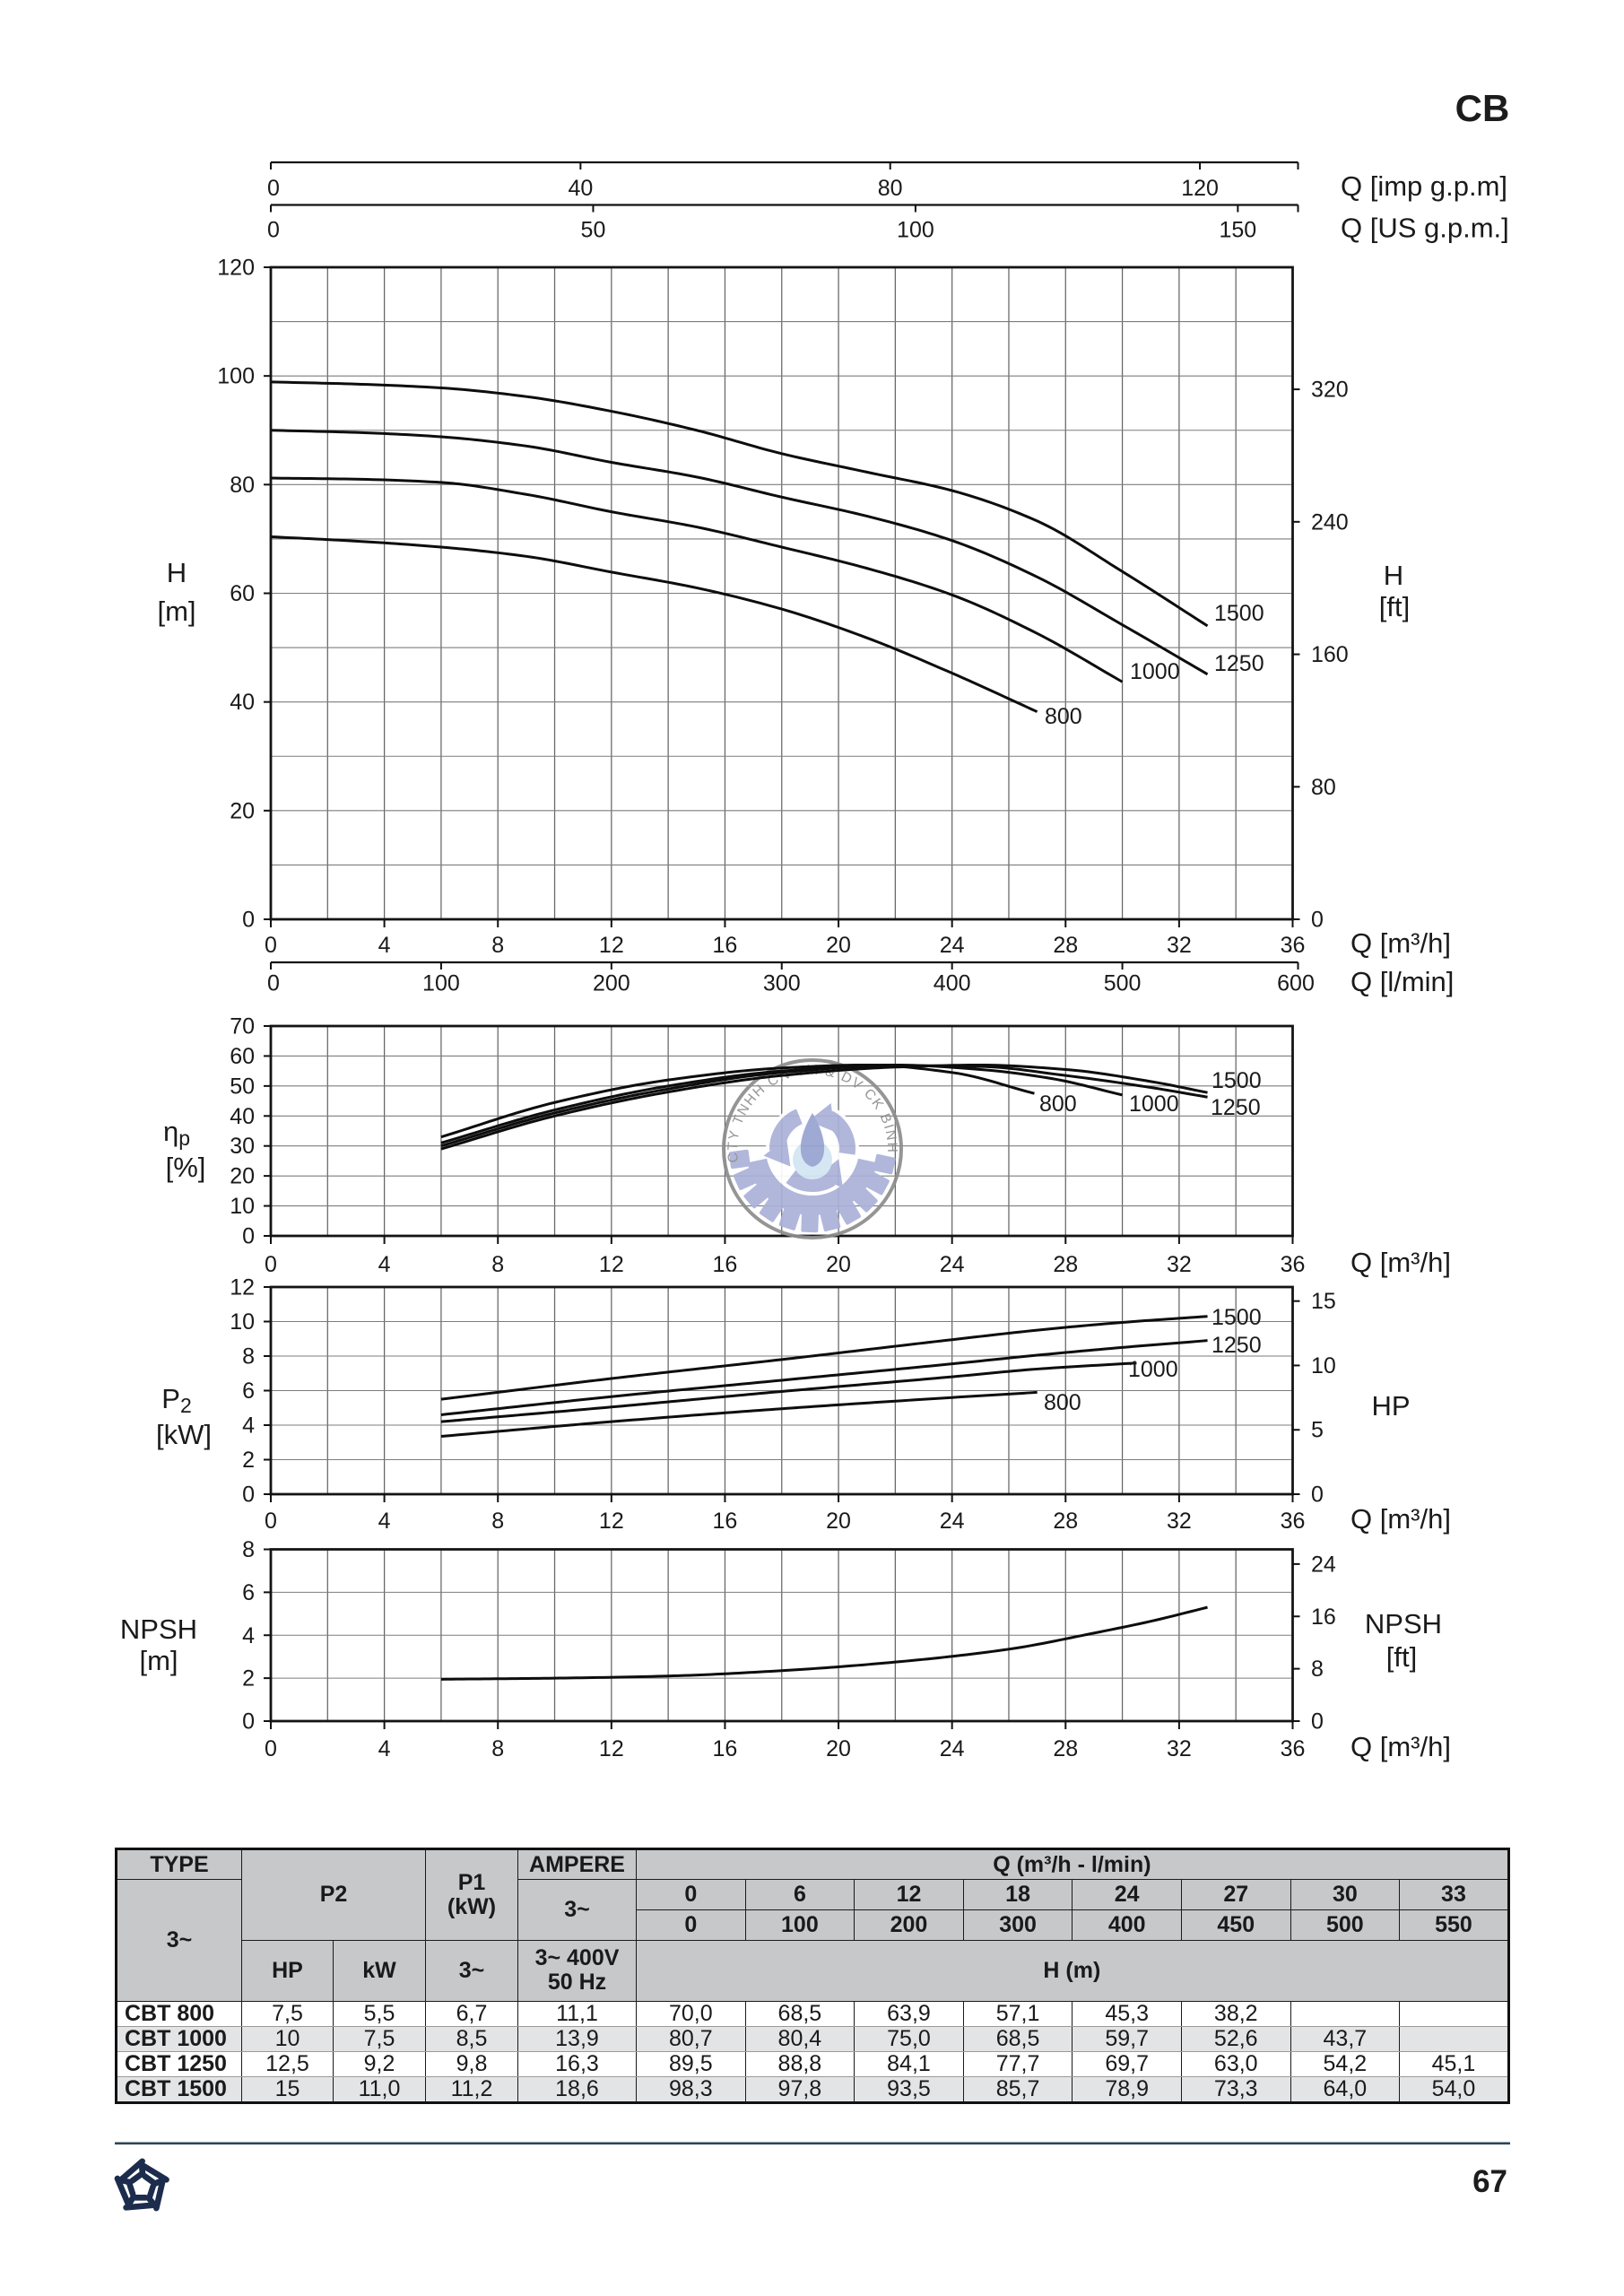 This screenshot has width=1624, height=2296. I want to click on svg-text: 6, so click(248, 1592).